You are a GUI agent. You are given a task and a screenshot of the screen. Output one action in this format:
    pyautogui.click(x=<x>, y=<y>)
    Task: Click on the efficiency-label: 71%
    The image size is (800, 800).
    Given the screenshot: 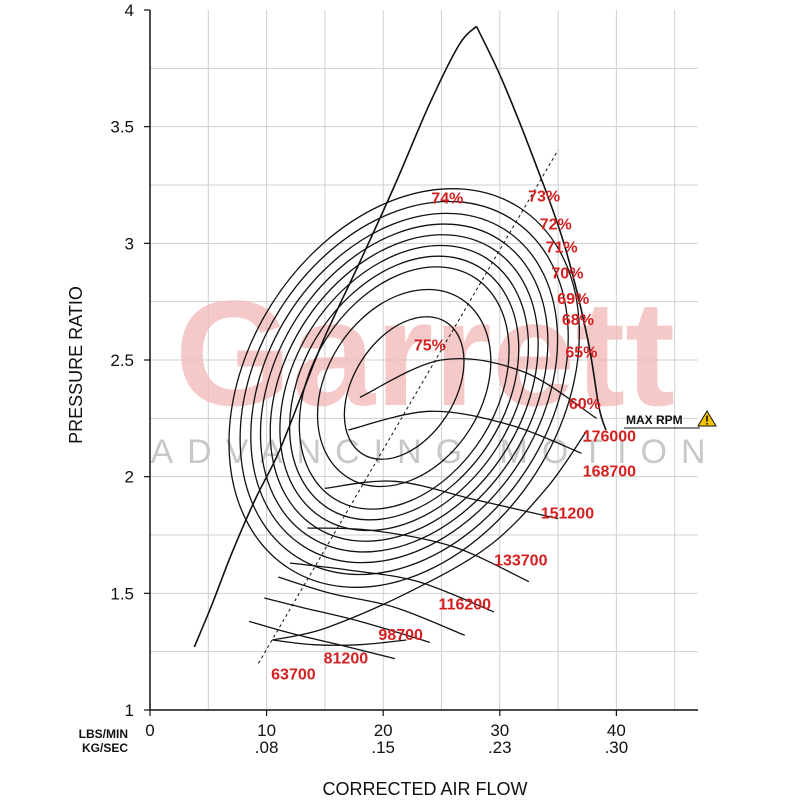 What is the action you would take?
    pyautogui.click(x=562, y=248)
    